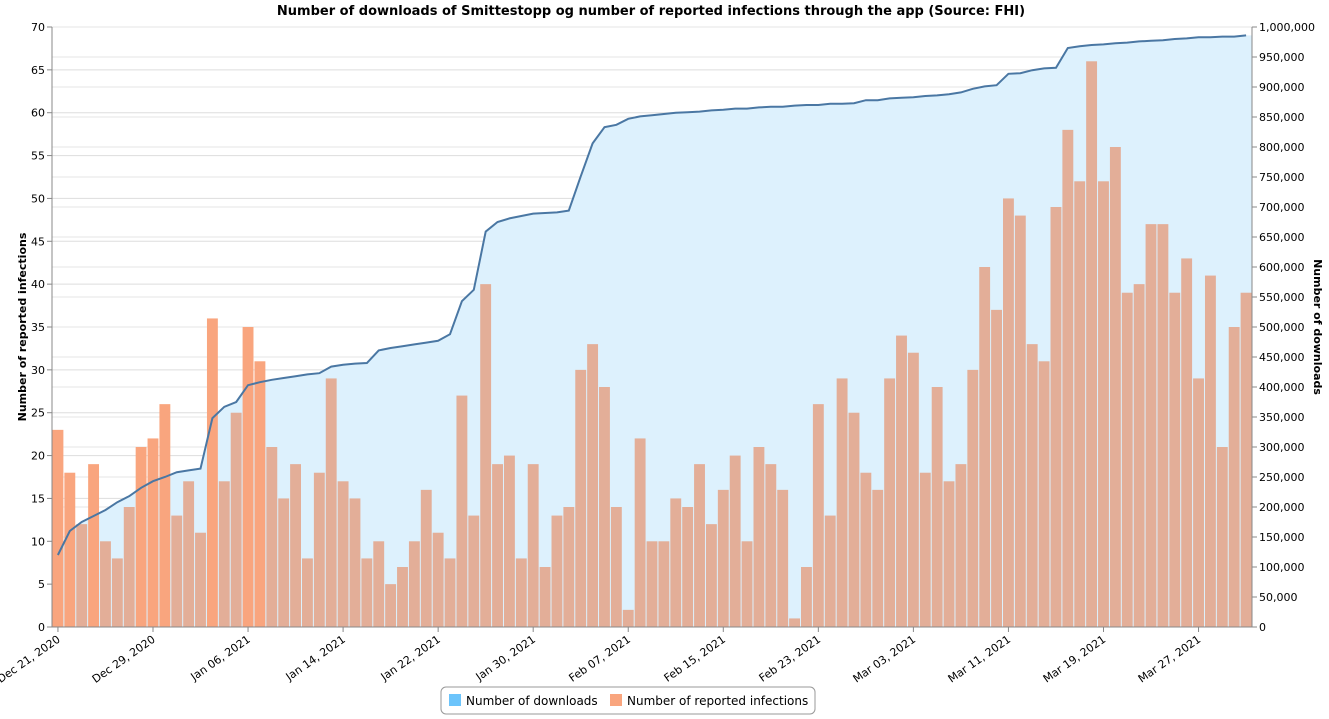  Describe the element at coordinates (532, 701) in the screenshot. I see `legend-label: Number of downloads` at that location.